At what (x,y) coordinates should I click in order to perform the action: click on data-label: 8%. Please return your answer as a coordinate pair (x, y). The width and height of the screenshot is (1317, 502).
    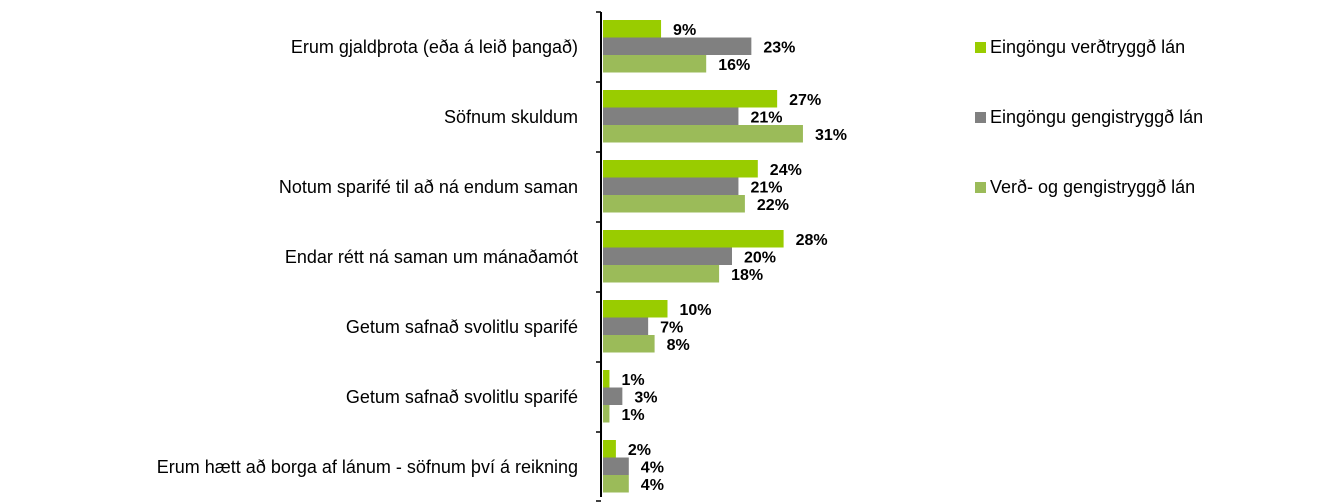
    Looking at the image, I should click on (678, 345).